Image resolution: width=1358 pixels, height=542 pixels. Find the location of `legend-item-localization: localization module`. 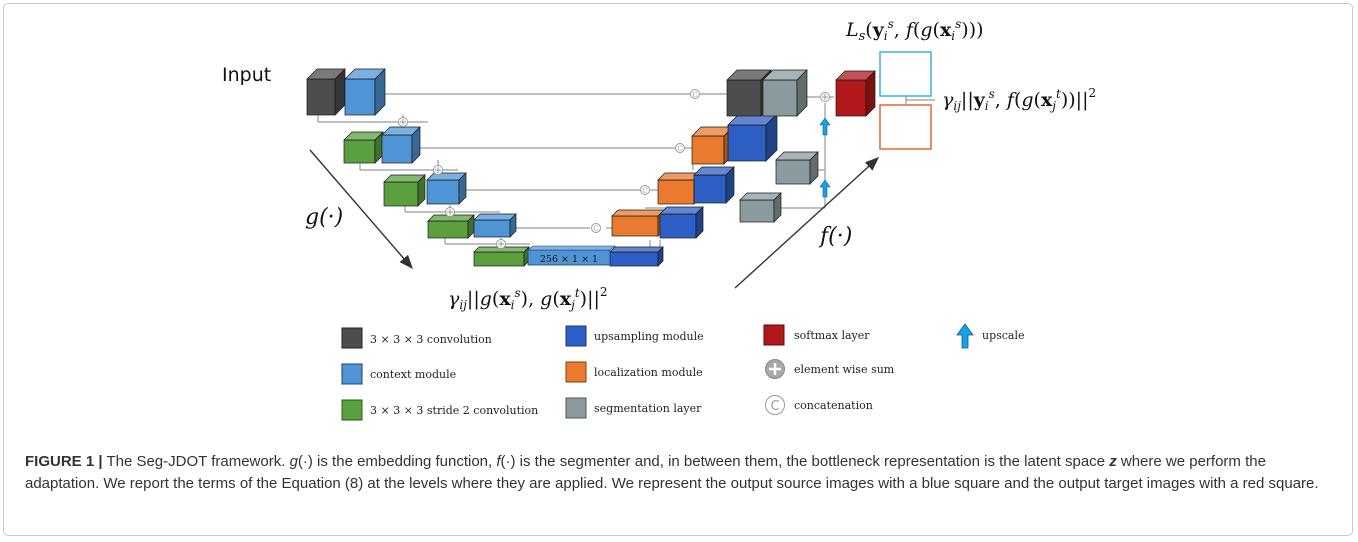

legend-item-localization: localization module is located at coordinates (634, 372).